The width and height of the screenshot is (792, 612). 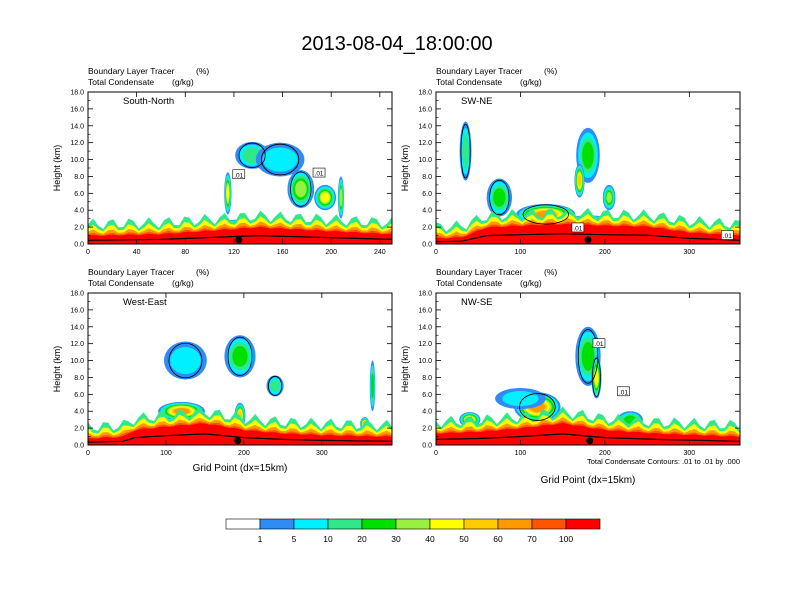 What do you see at coordinates (185, 252) in the screenshot?
I see `xtick-label: 80` at bounding box center [185, 252].